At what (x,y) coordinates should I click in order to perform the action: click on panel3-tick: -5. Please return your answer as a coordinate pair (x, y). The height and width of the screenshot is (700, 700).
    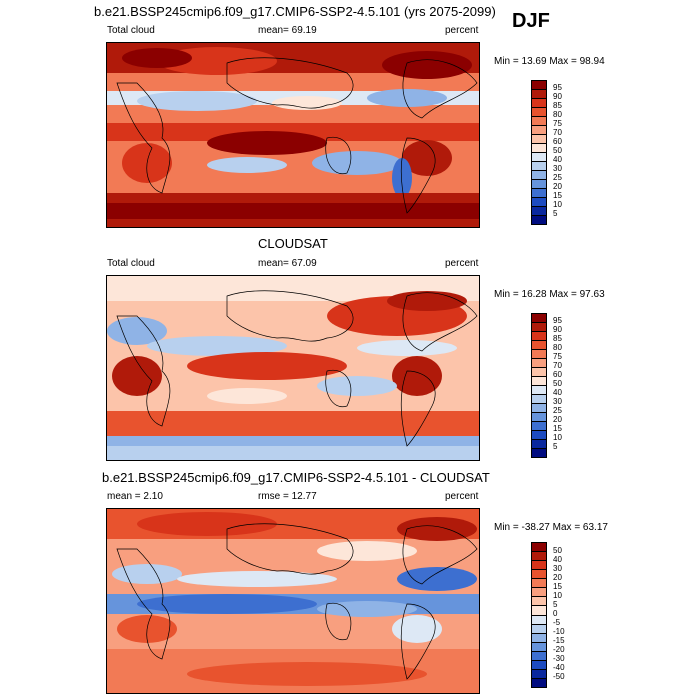
    Looking at the image, I should click on (557, 622).